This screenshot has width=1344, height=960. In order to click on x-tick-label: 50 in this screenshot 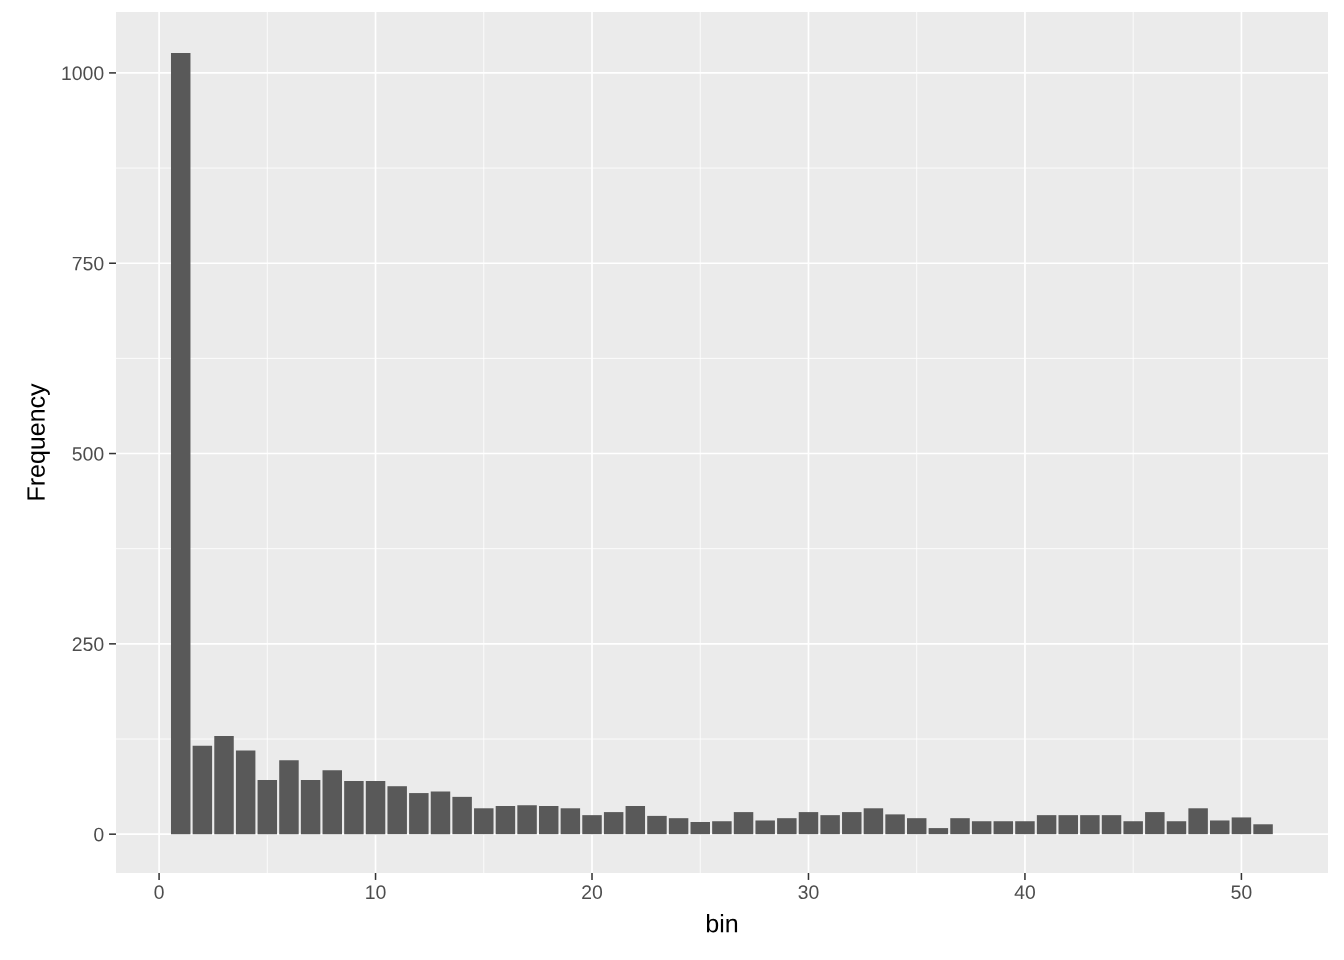, I will do `click(1241, 892)`.